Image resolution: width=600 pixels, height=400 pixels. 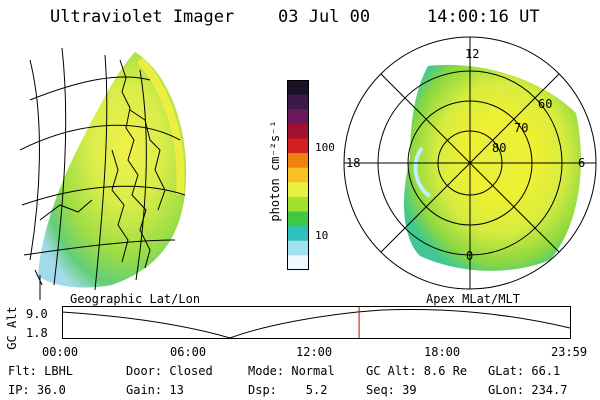 What do you see at coordinates (37, 333) in the screenshot?
I see `timeline-ytick-low: 1.8` at bounding box center [37, 333].